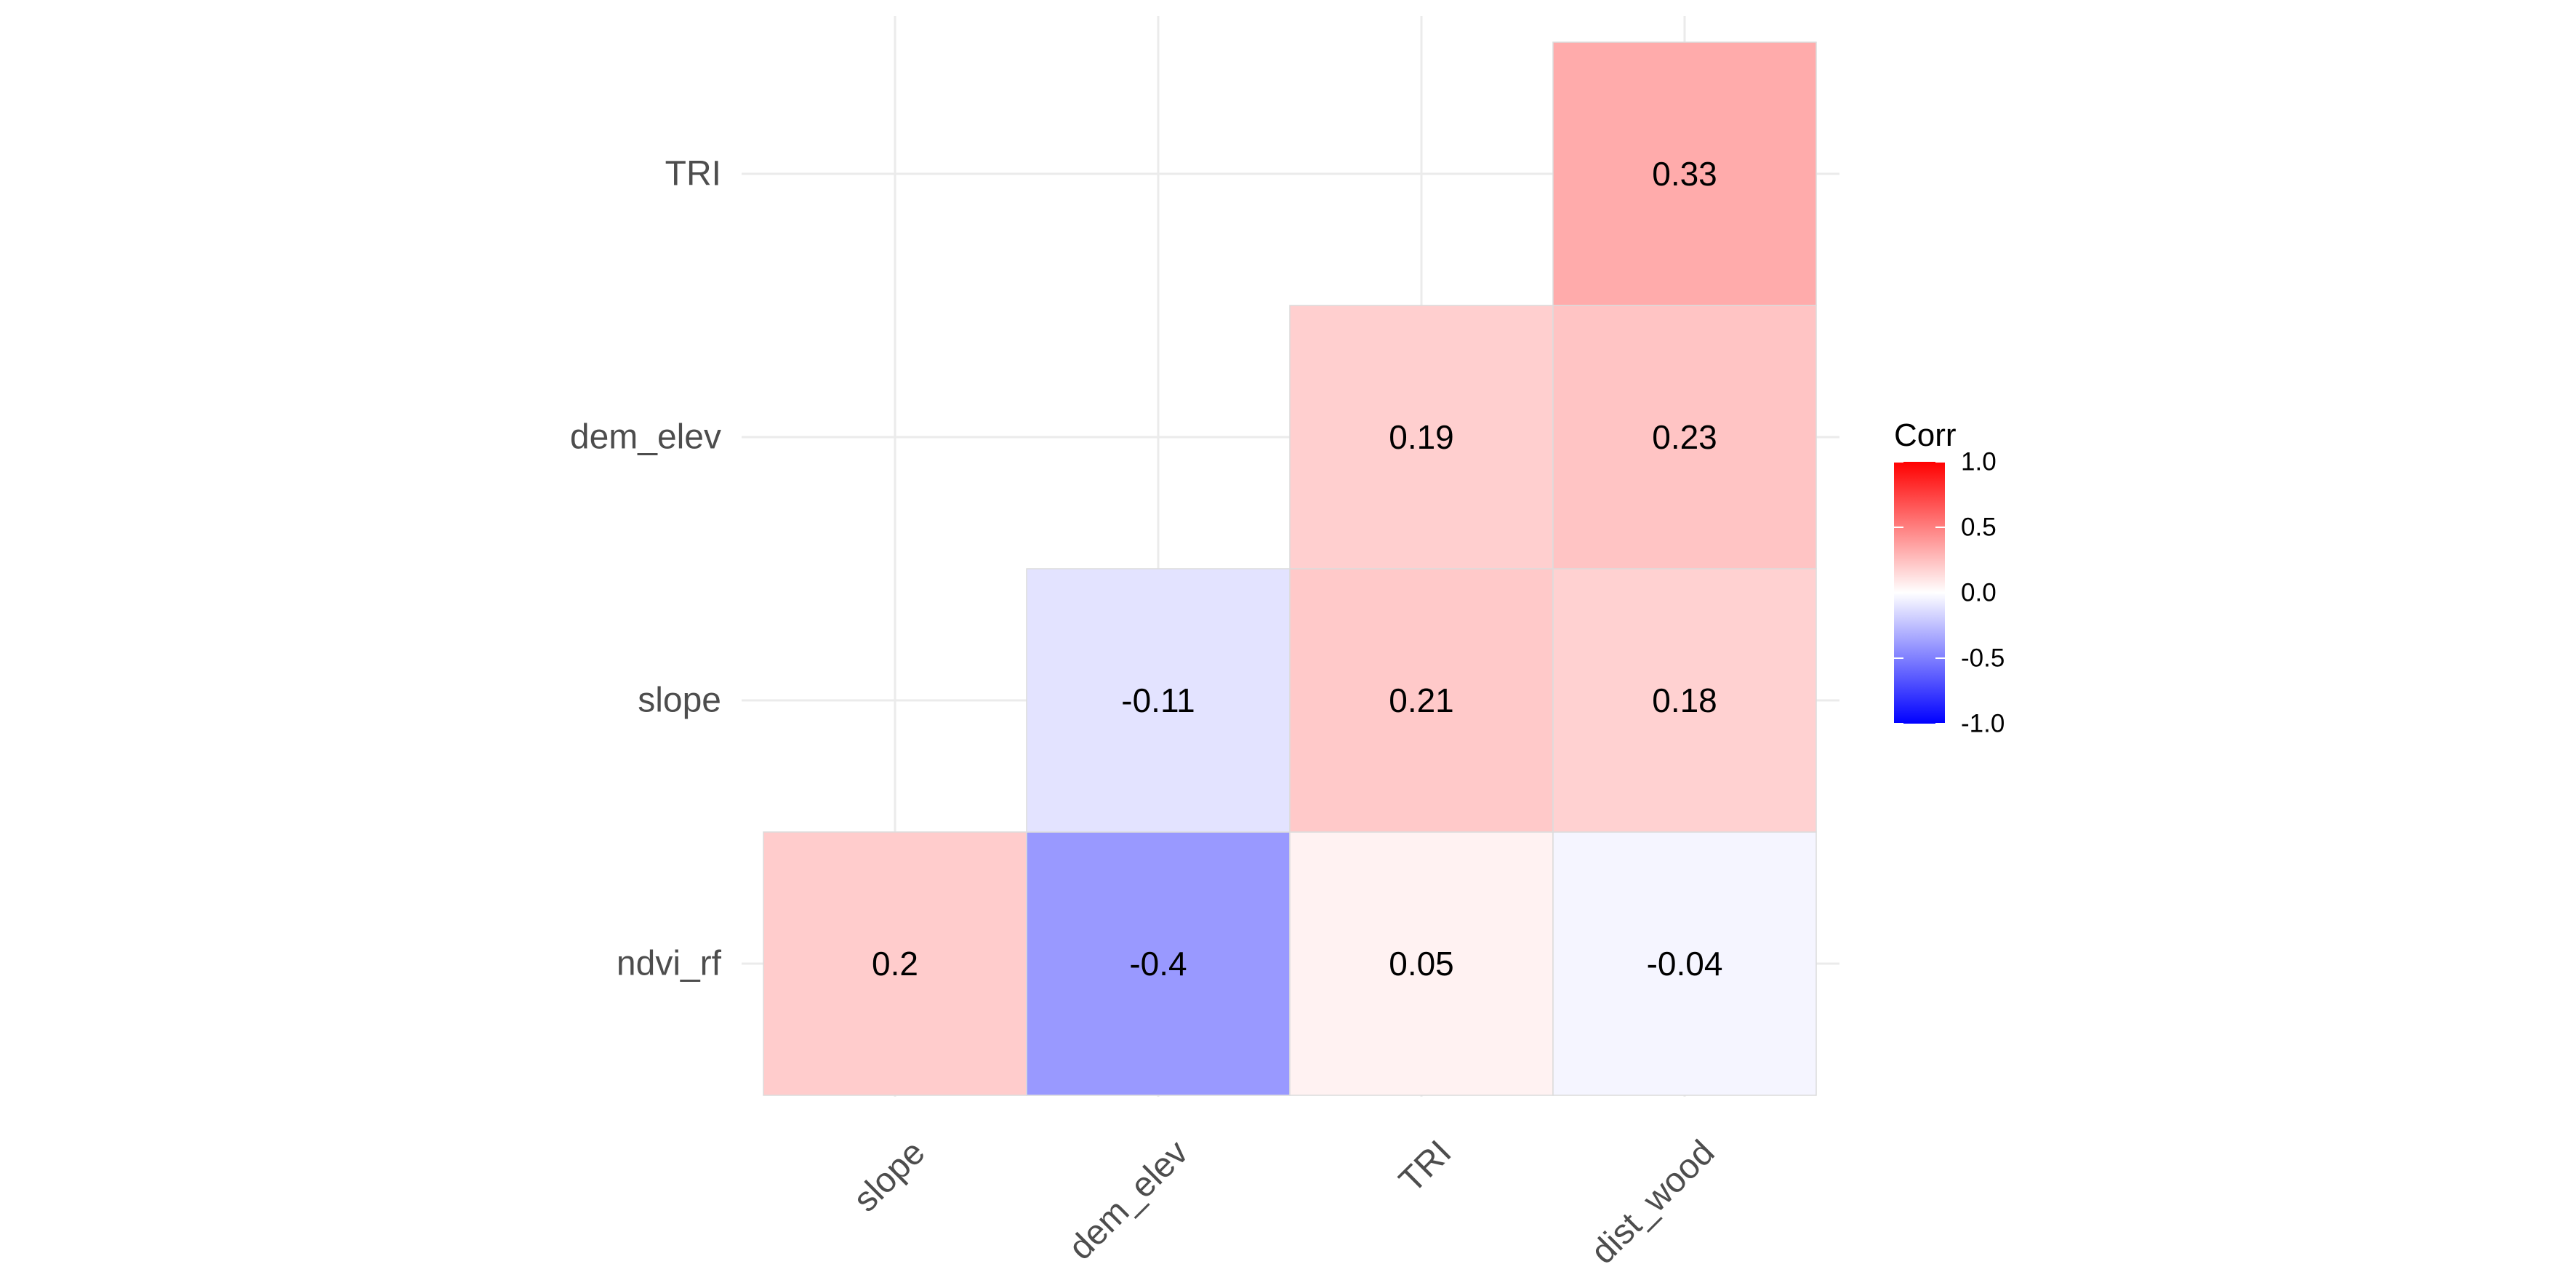 The image size is (2576, 1288). What do you see at coordinates (669, 964) in the screenshot?
I see `y-tick-label: ndvi_rf` at bounding box center [669, 964].